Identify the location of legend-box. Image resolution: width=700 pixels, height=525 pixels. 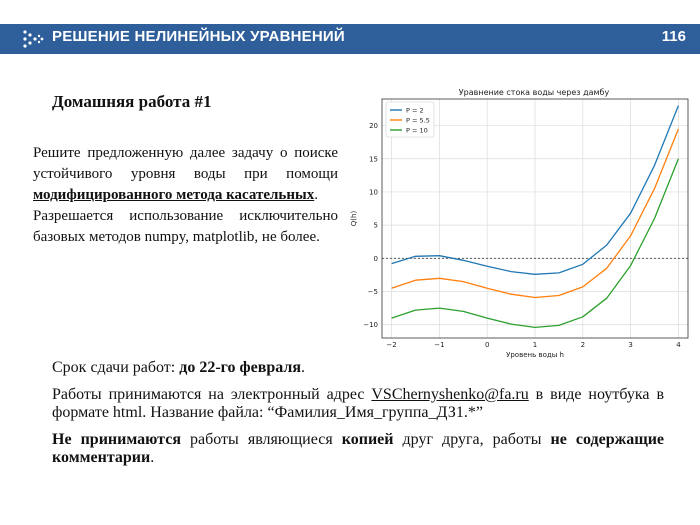
(410, 119).